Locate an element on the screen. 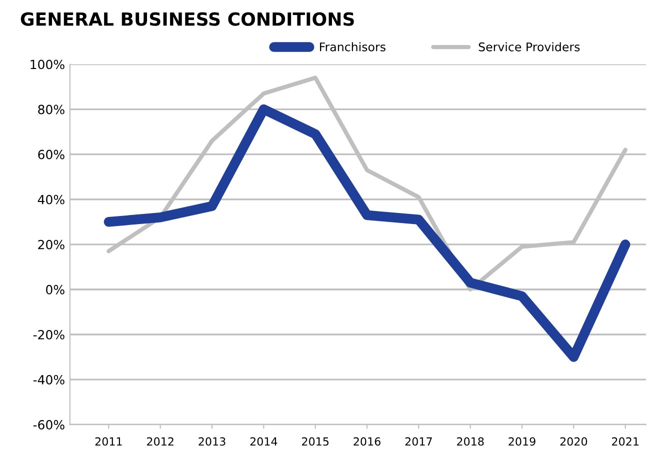 The image size is (666, 459). x-tick-label: 2012 is located at coordinates (160, 441).